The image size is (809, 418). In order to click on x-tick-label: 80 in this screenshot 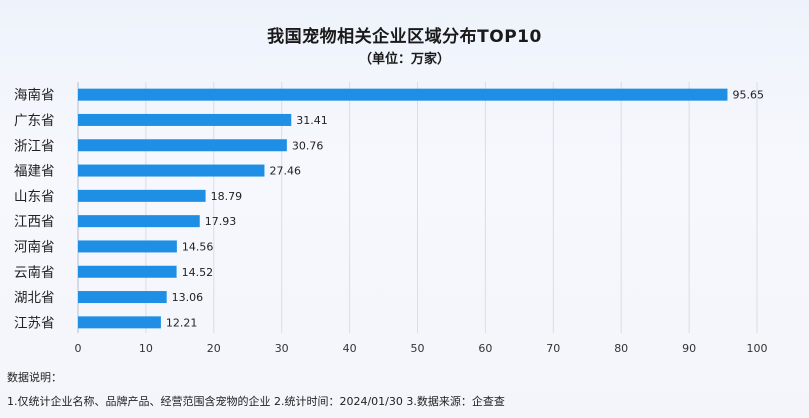, I will do `click(621, 348)`.